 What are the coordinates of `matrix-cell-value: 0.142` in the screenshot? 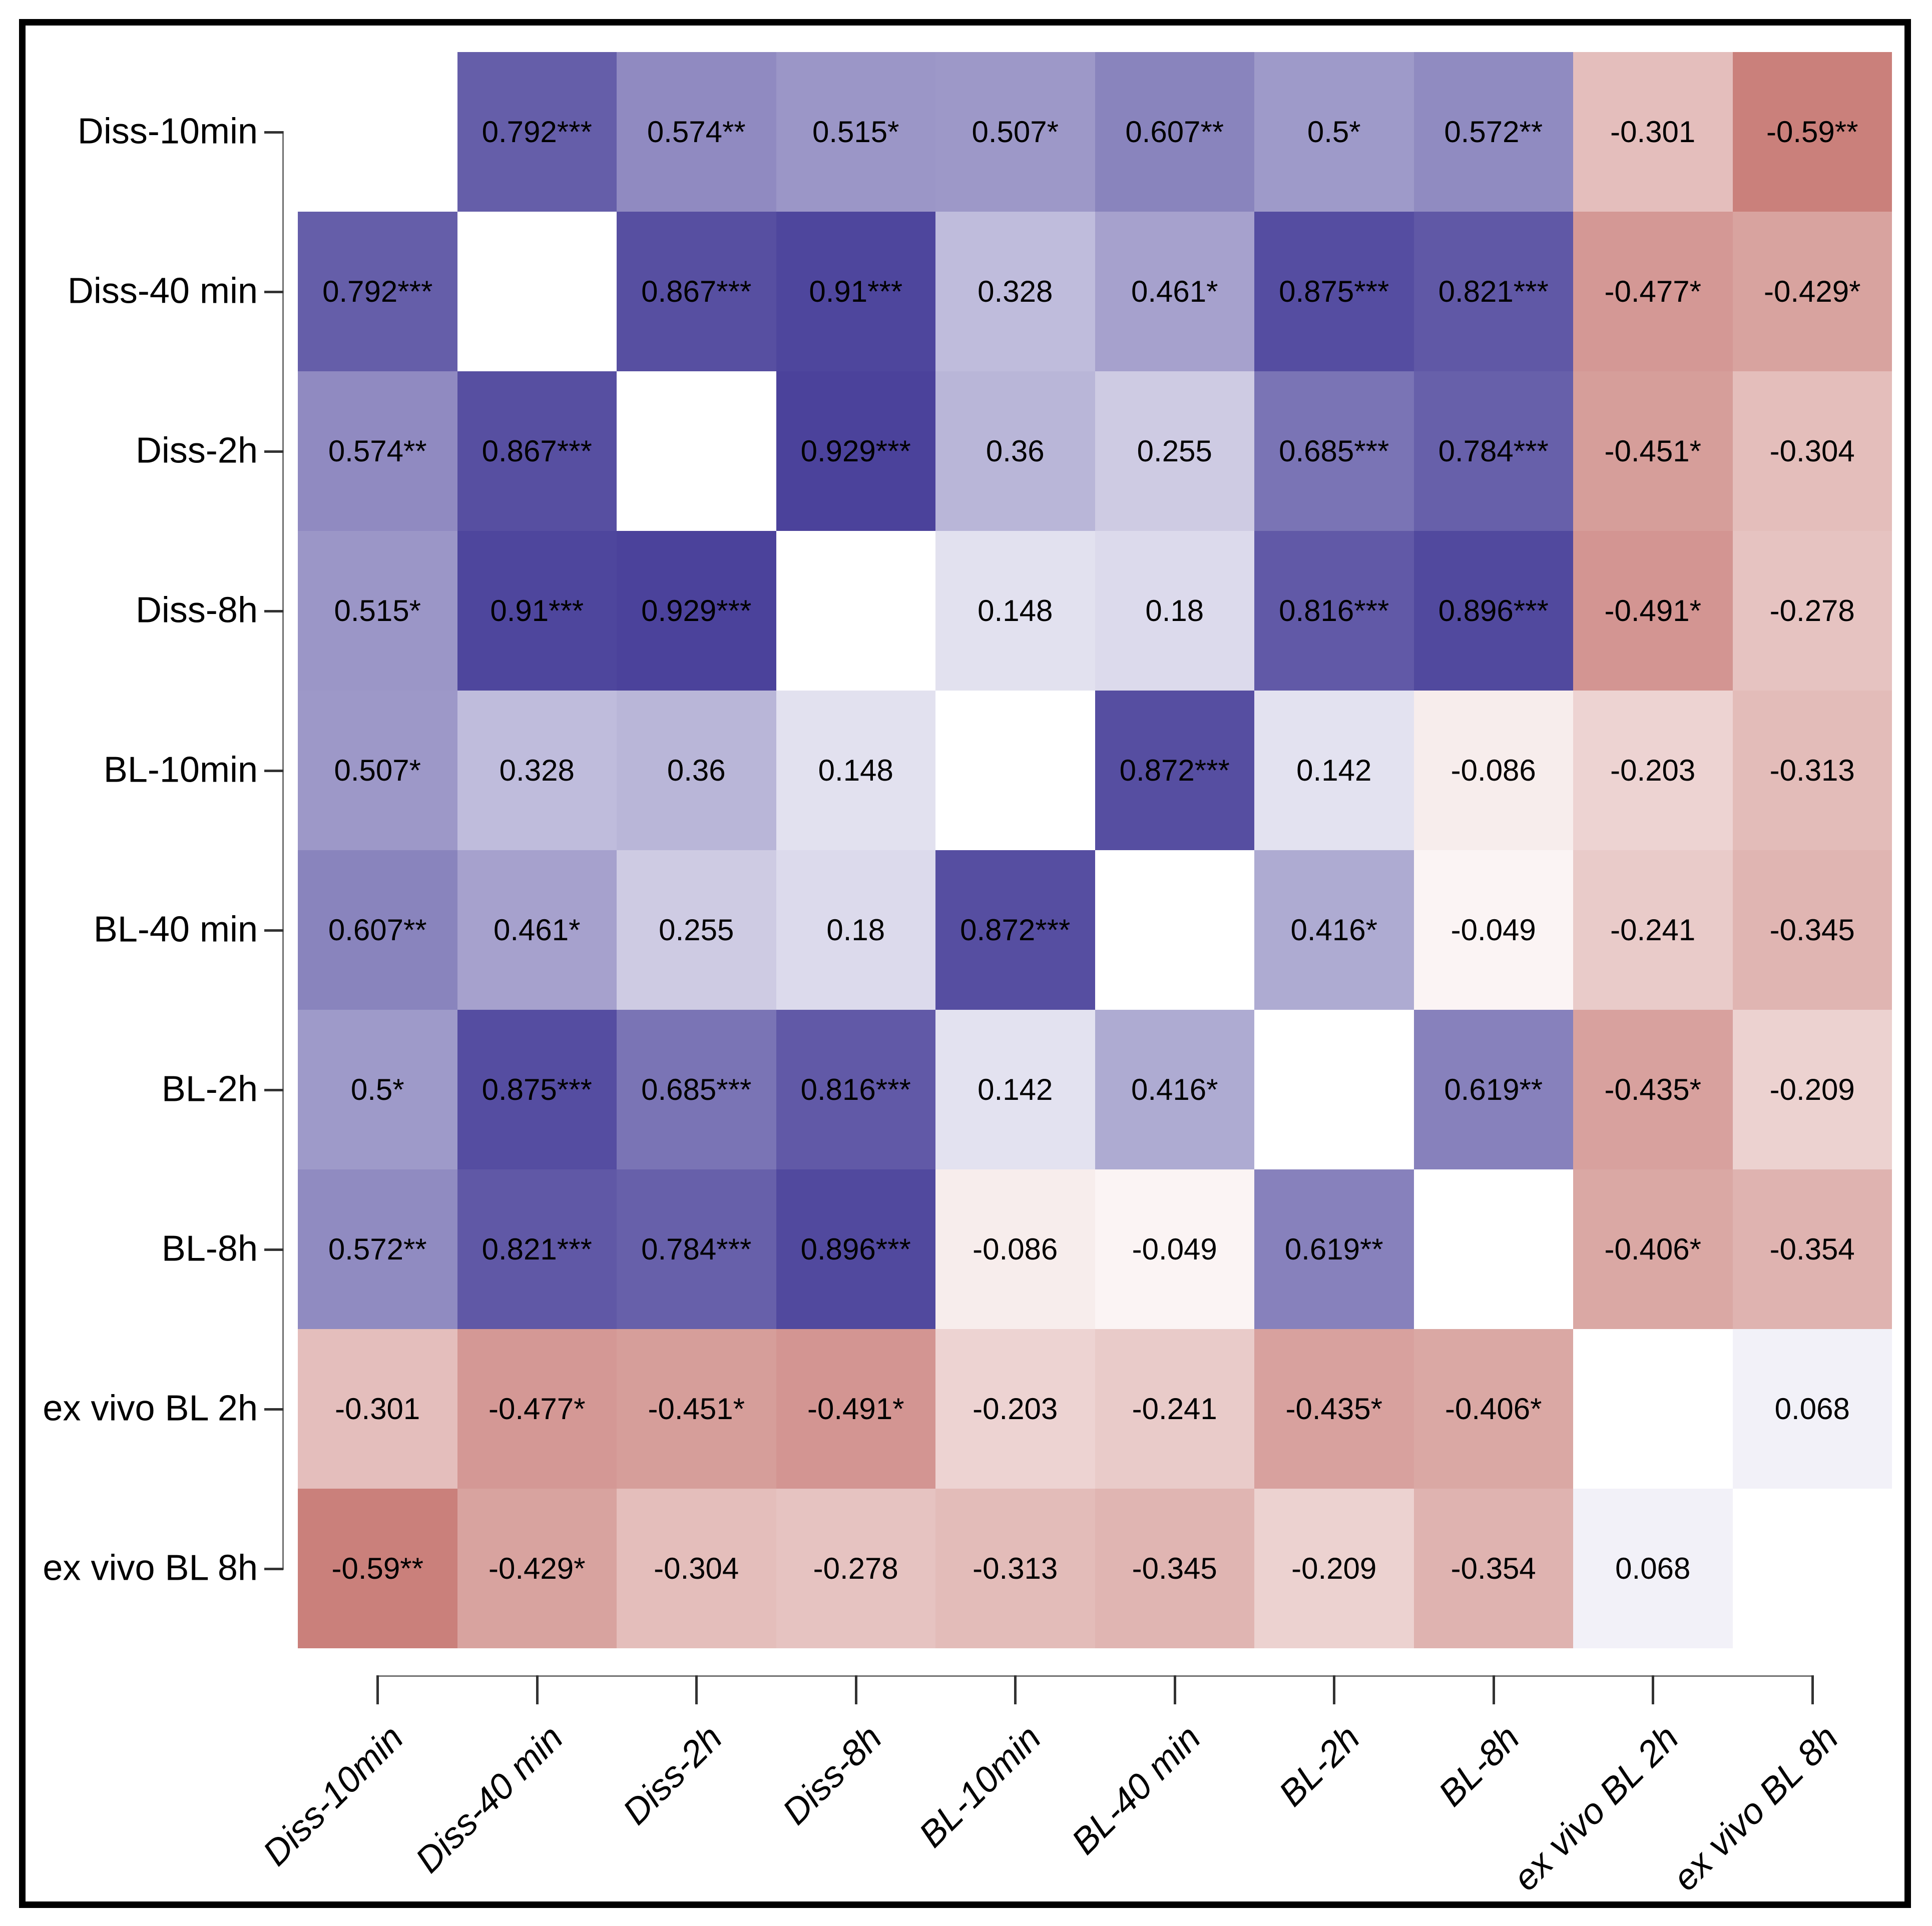 It's located at (1334, 770).